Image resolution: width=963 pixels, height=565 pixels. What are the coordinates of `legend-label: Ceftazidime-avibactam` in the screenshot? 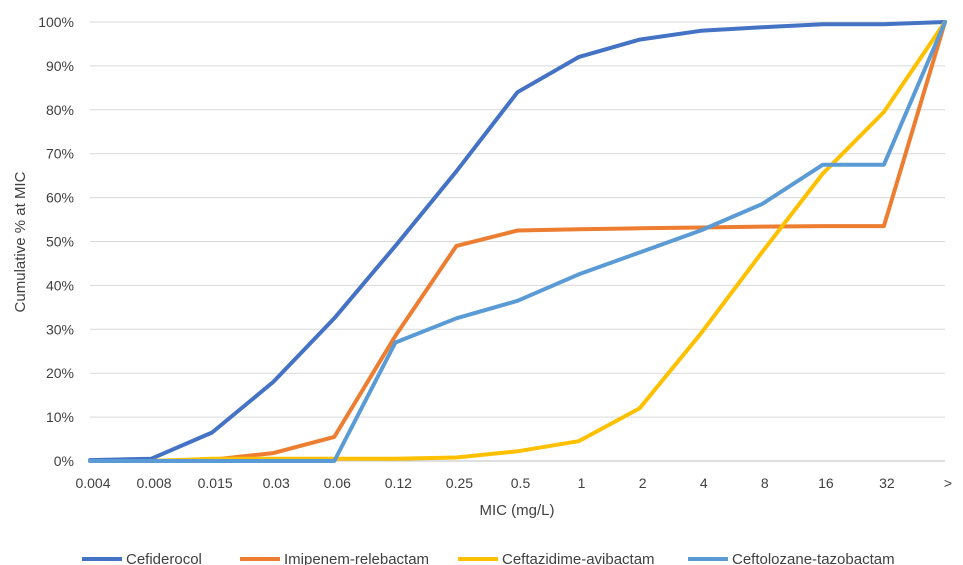 It's located at (578, 558).